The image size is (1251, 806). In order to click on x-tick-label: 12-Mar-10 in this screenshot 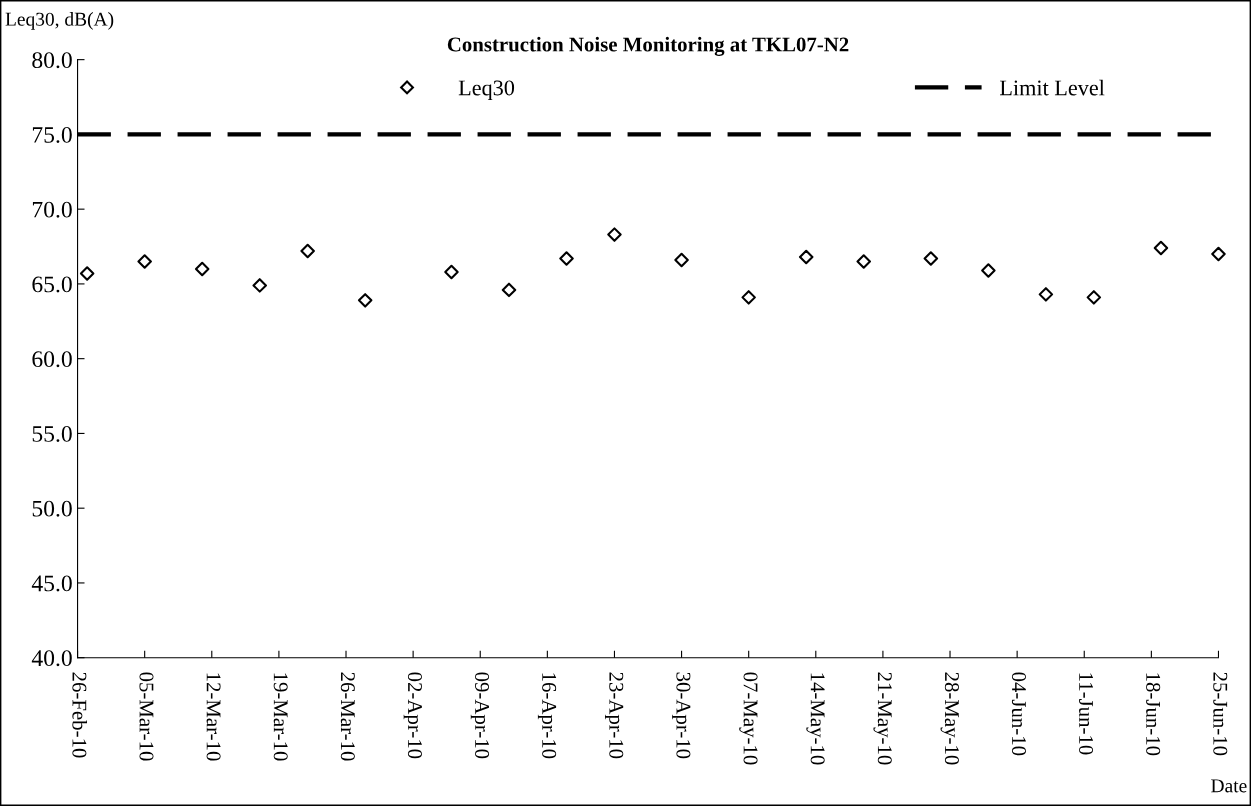, I will do `click(213, 717)`.